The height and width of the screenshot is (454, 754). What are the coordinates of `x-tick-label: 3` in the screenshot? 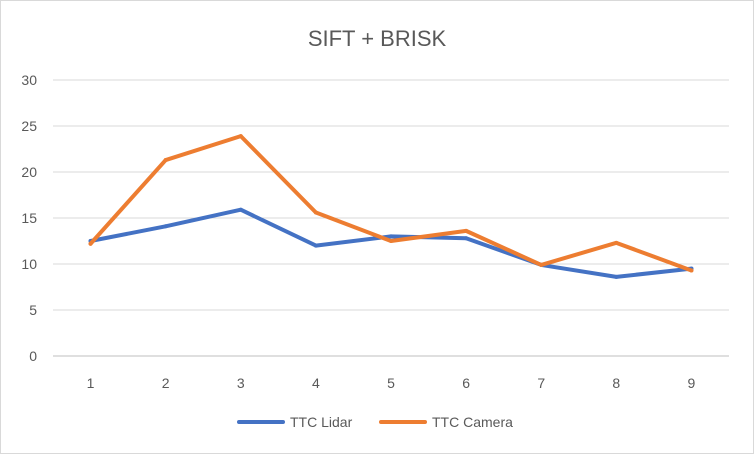 It's located at (241, 383).